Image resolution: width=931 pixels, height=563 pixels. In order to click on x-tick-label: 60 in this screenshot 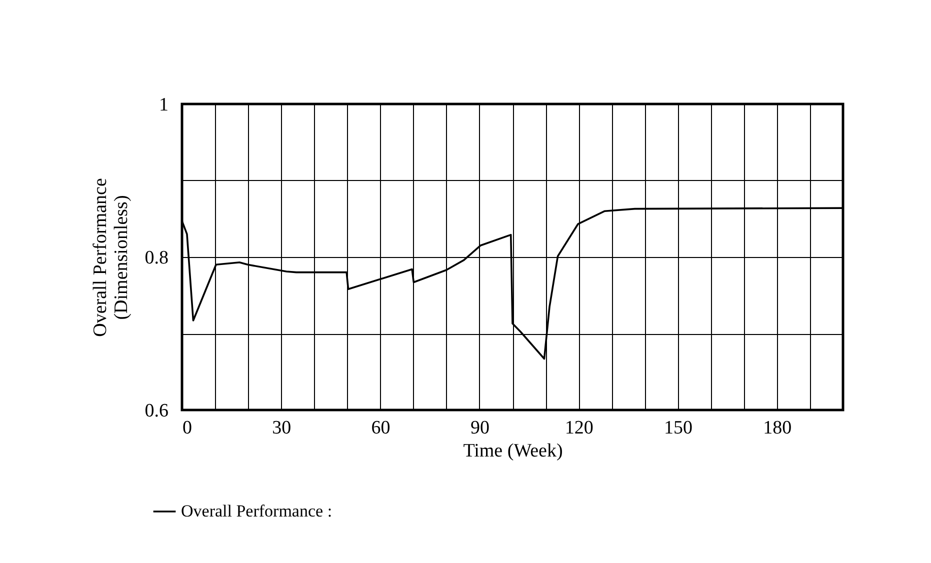, I will do `click(380, 428)`.